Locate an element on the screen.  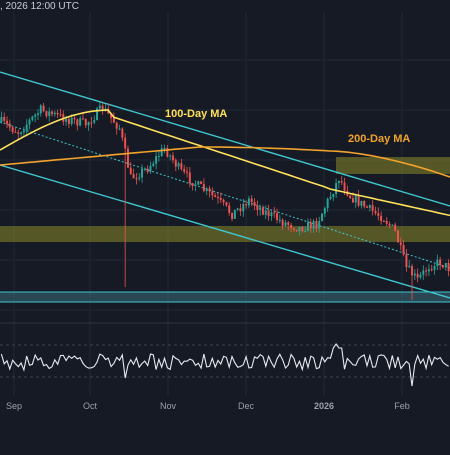
x-axis-tick-label: Feb is located at coordinates (402, 406).